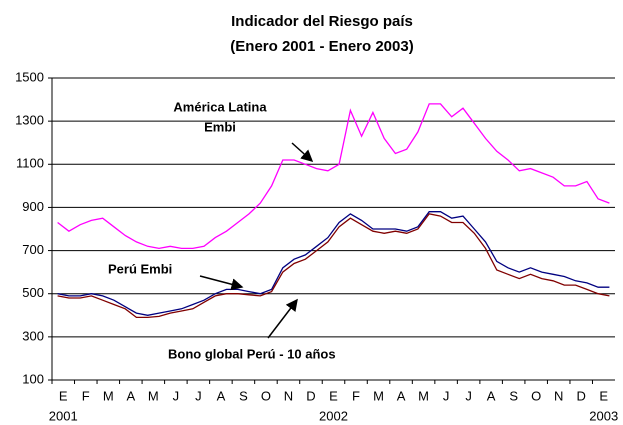  What do you see at coordinates (322, 21) in the screenshot?
I see `chart-title: Indicador del Riesgo país` at bounding box center [322, 21].